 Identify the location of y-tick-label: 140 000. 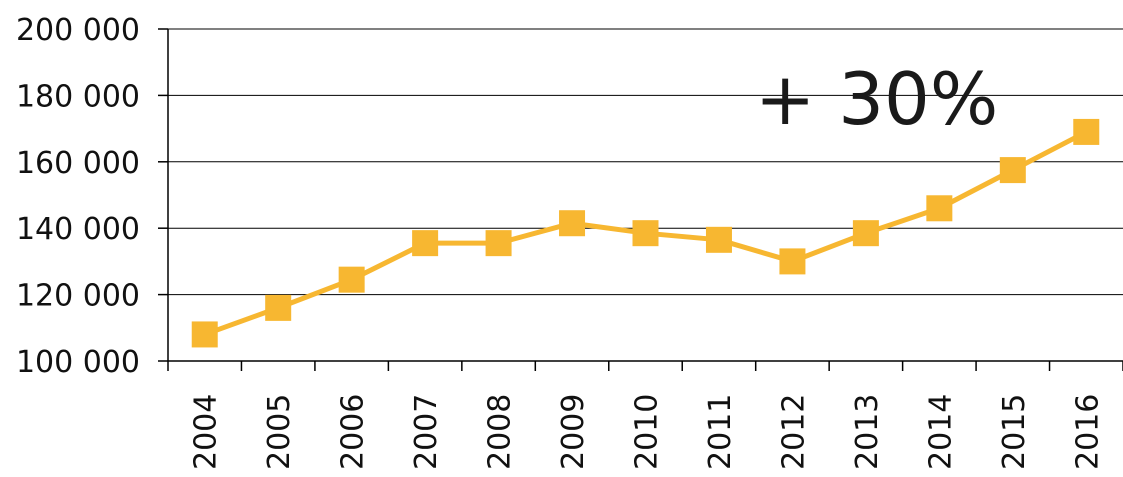
(78, 229).